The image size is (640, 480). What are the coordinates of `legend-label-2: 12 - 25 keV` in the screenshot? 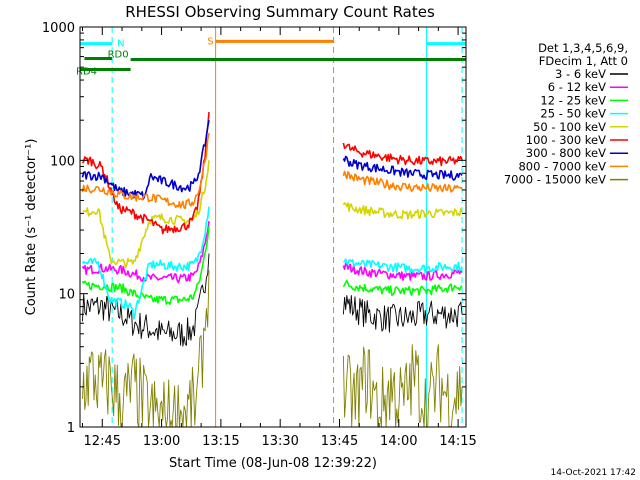 It's located at (573, 100).